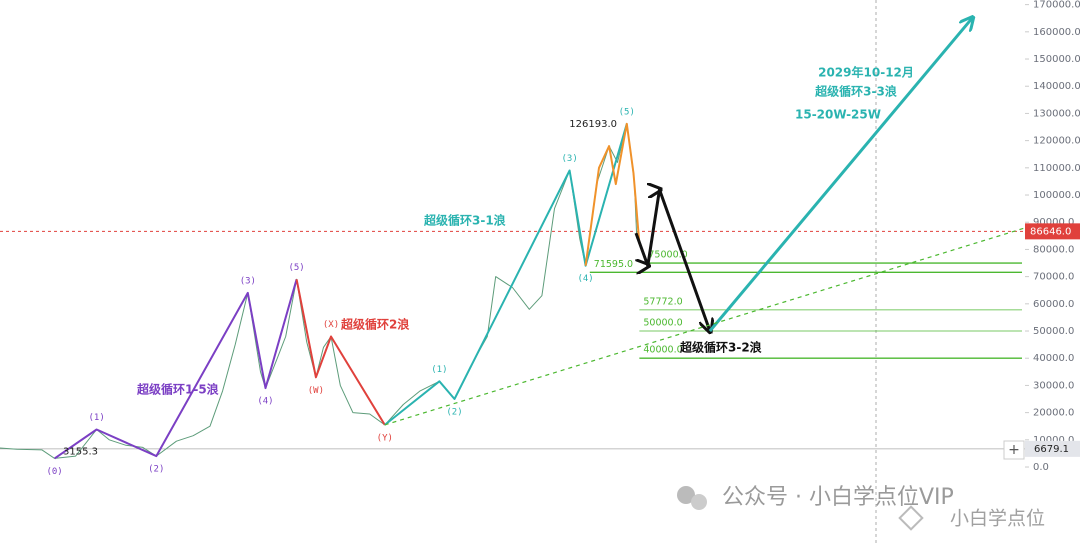 Image resolution: width=1080 pixels, height=544 pixels. I want to click on y-tick-label: 170000.0, so click(1056, 5).